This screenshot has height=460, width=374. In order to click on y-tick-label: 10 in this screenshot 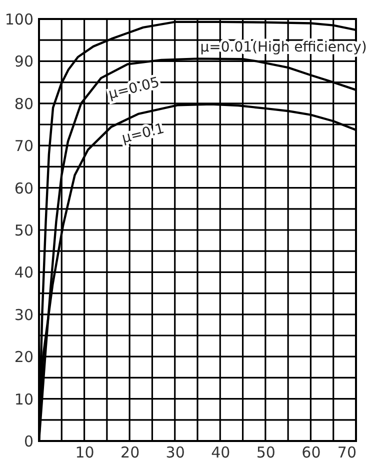, I will do `click(24, 399)`.